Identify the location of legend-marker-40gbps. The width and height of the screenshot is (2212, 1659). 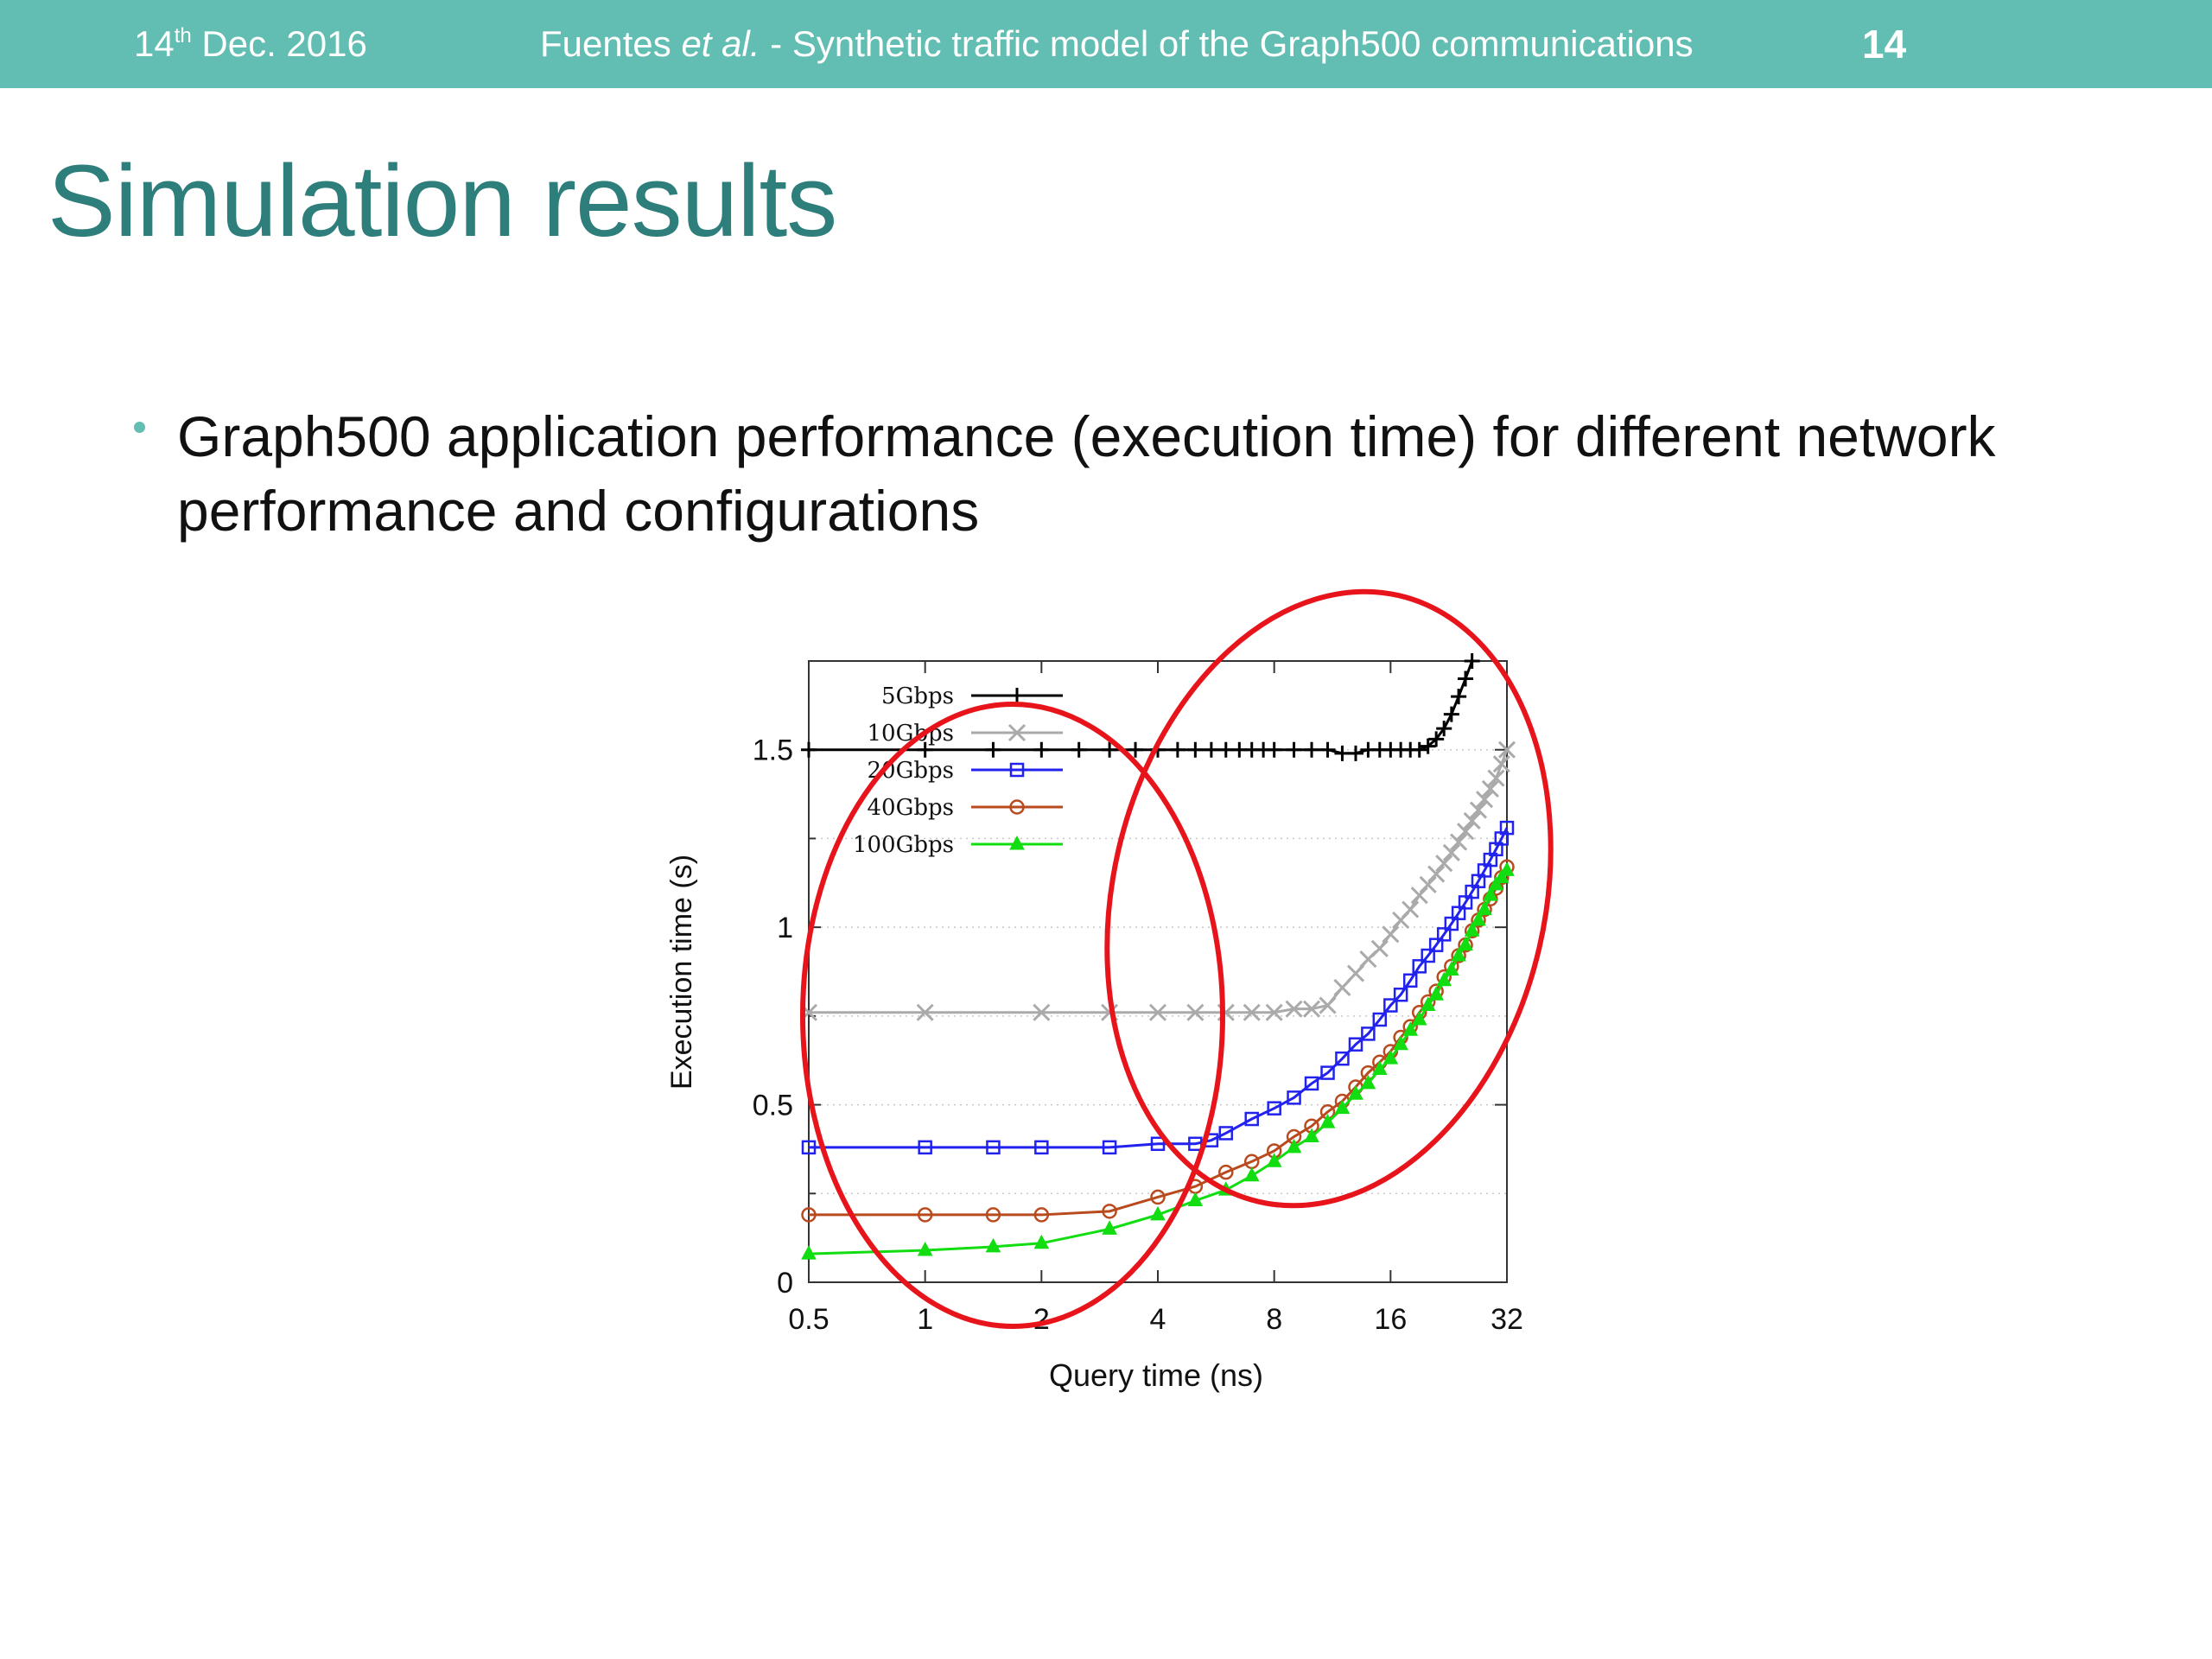
(1017, 807).